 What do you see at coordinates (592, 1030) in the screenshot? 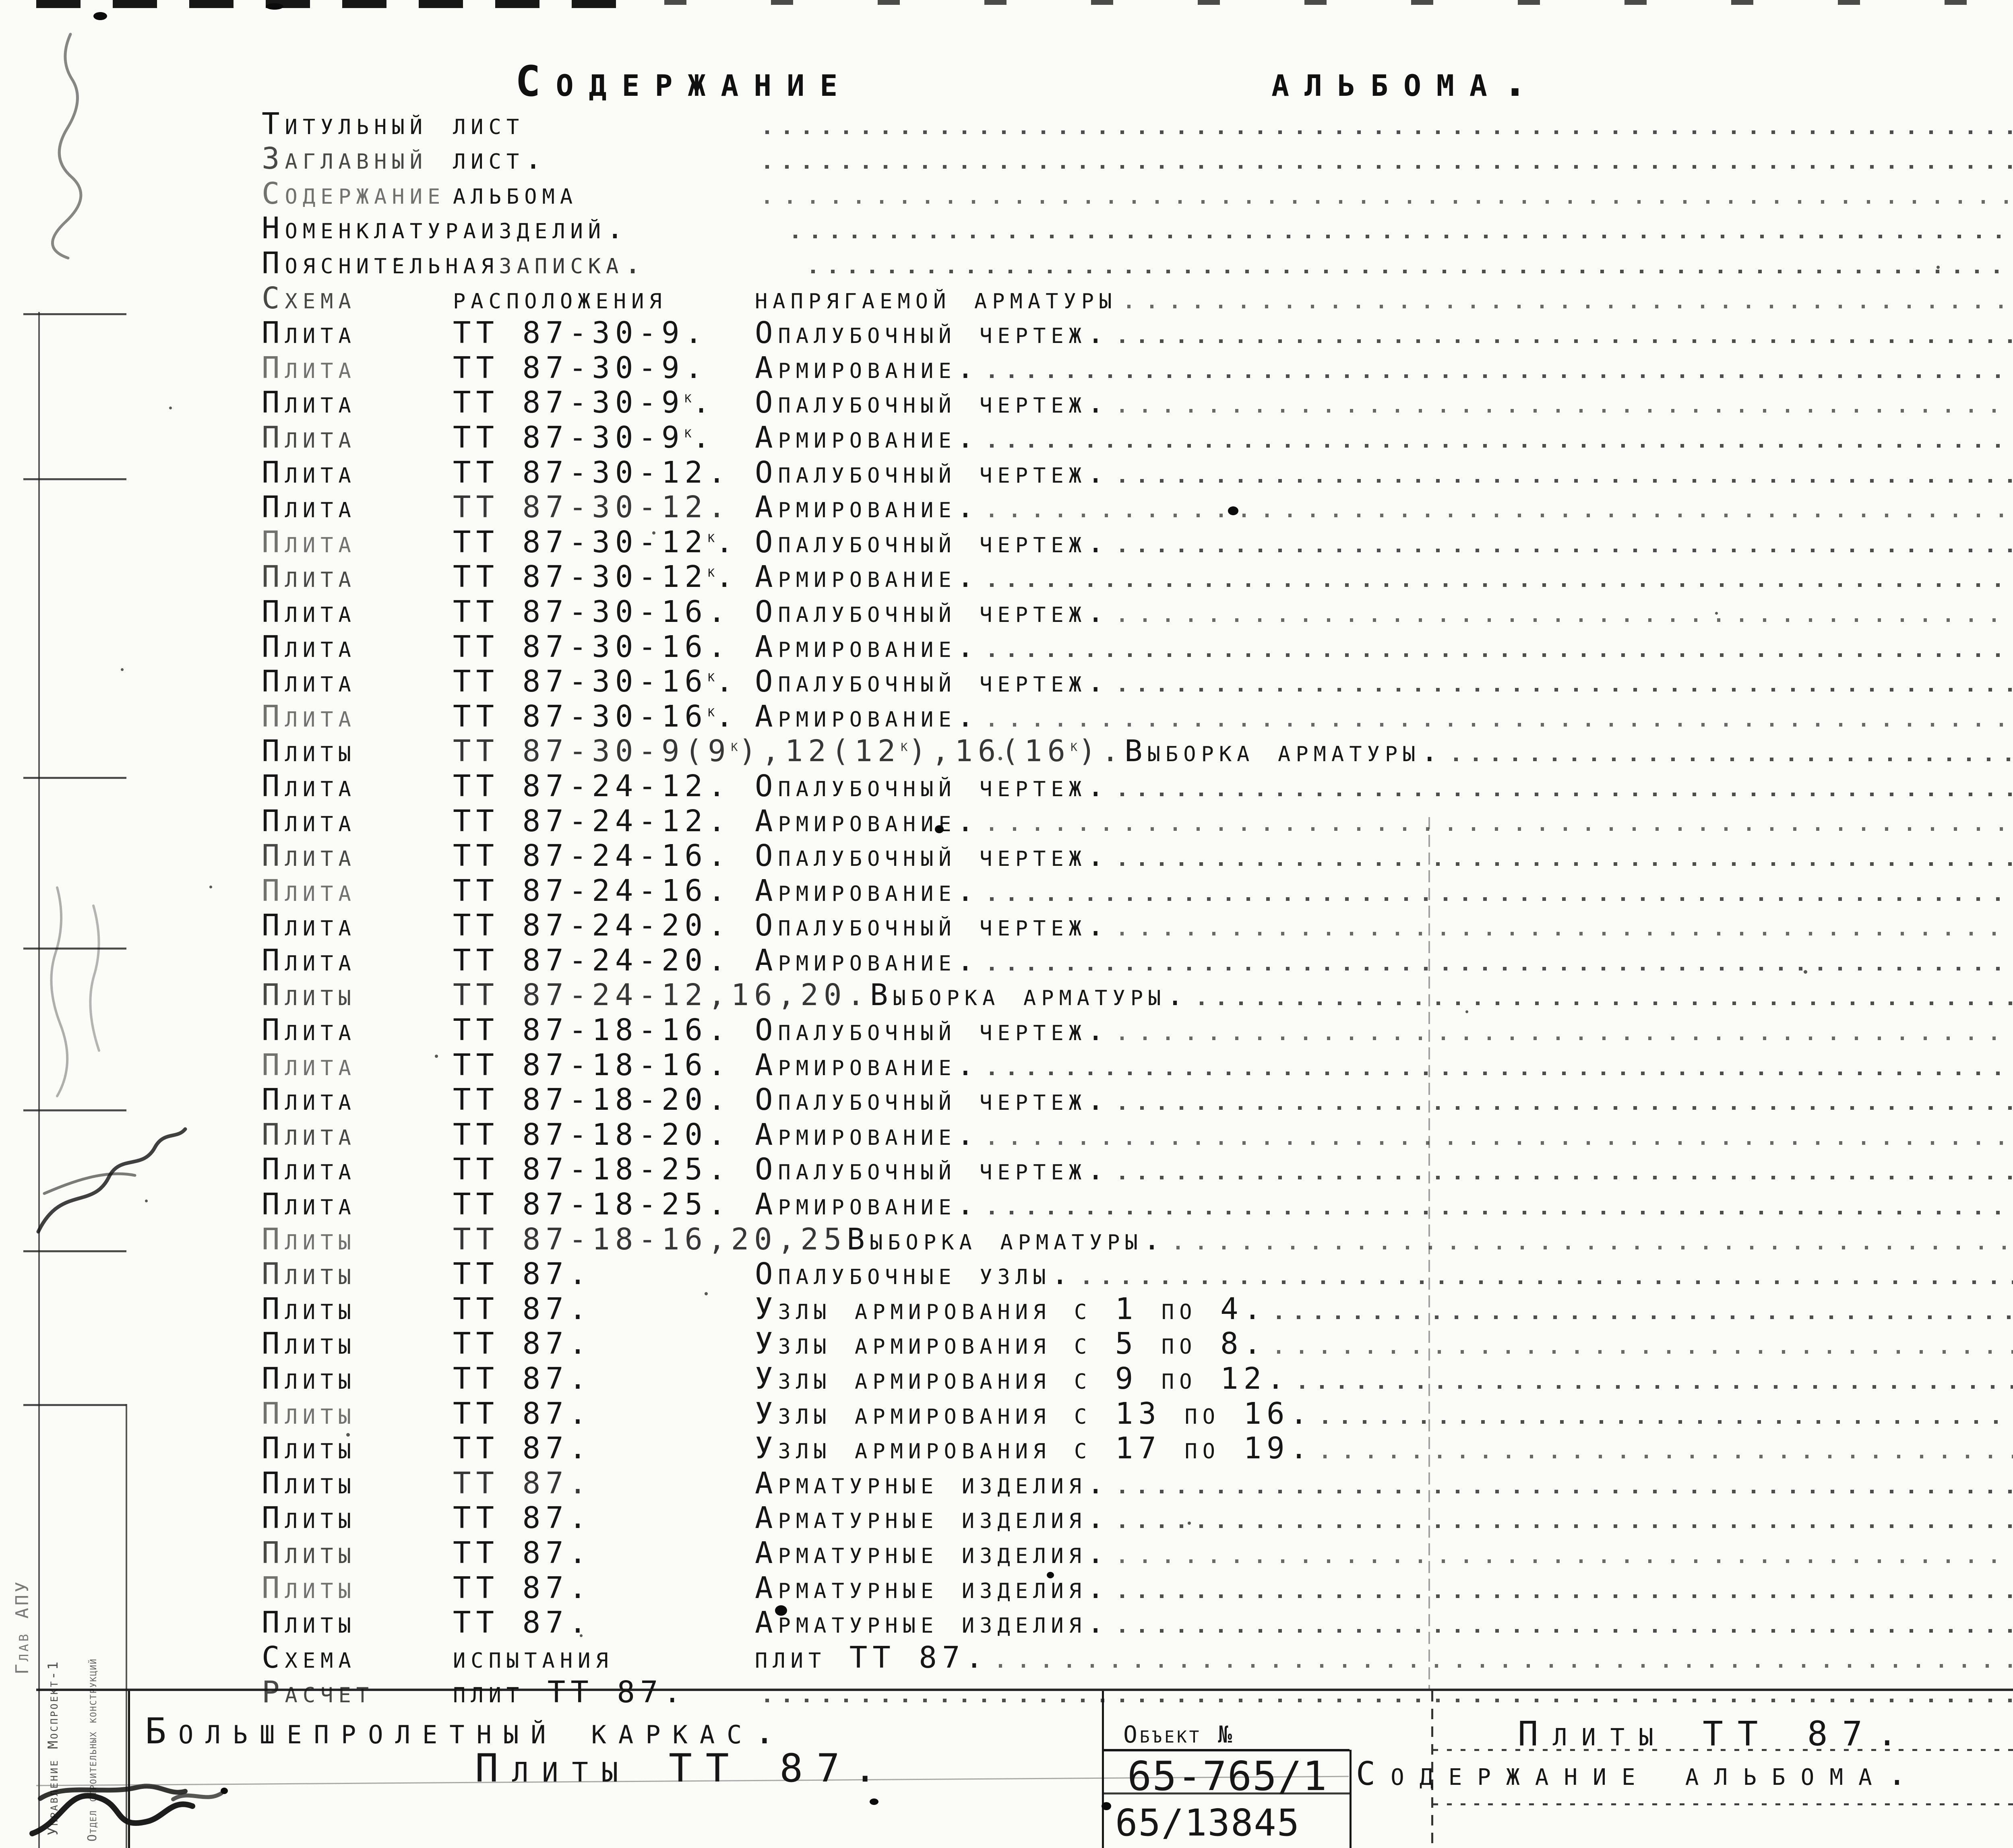
I see `entry-designation: ТТ 87-18-16.` at bounding box center [592, 1030].